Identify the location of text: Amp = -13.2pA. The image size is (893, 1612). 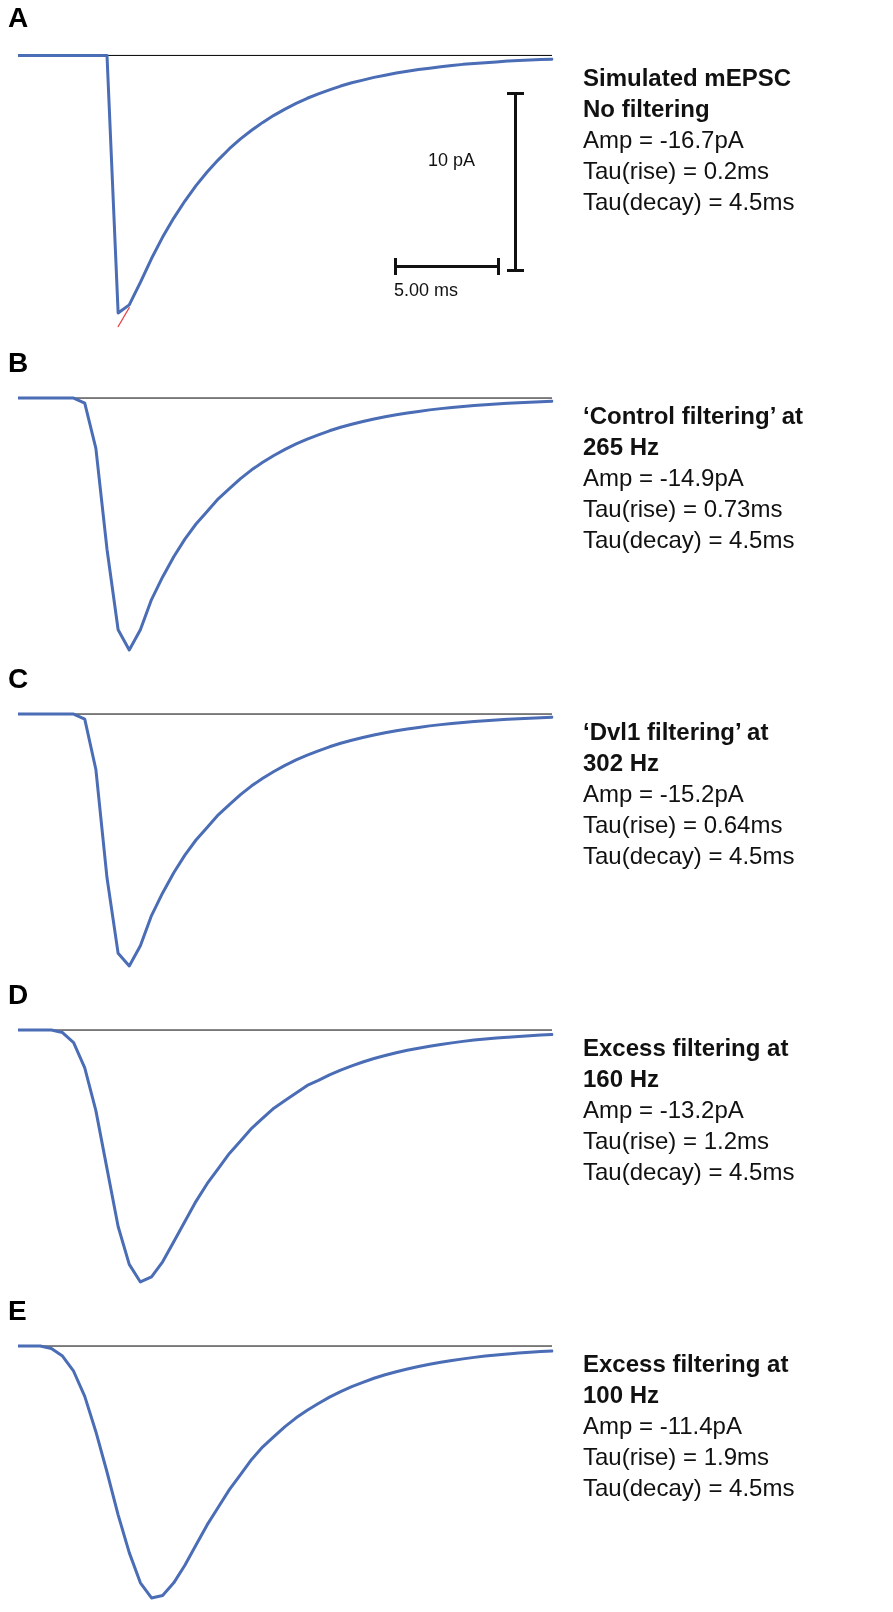
(664, 1110).